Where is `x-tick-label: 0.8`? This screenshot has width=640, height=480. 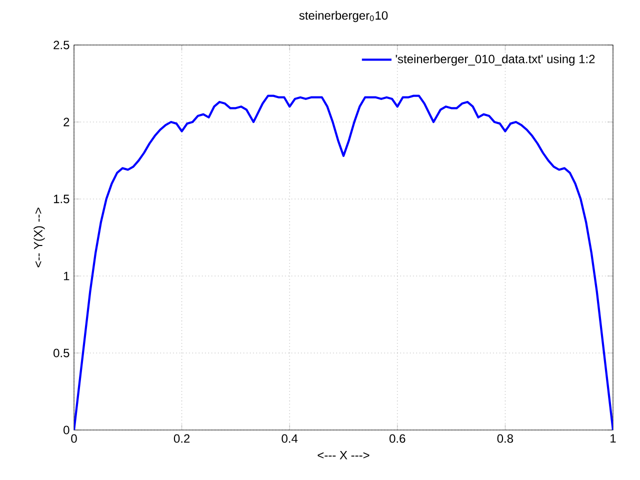 x-tick-label: 0.8 is located at coordinates (505, 438).